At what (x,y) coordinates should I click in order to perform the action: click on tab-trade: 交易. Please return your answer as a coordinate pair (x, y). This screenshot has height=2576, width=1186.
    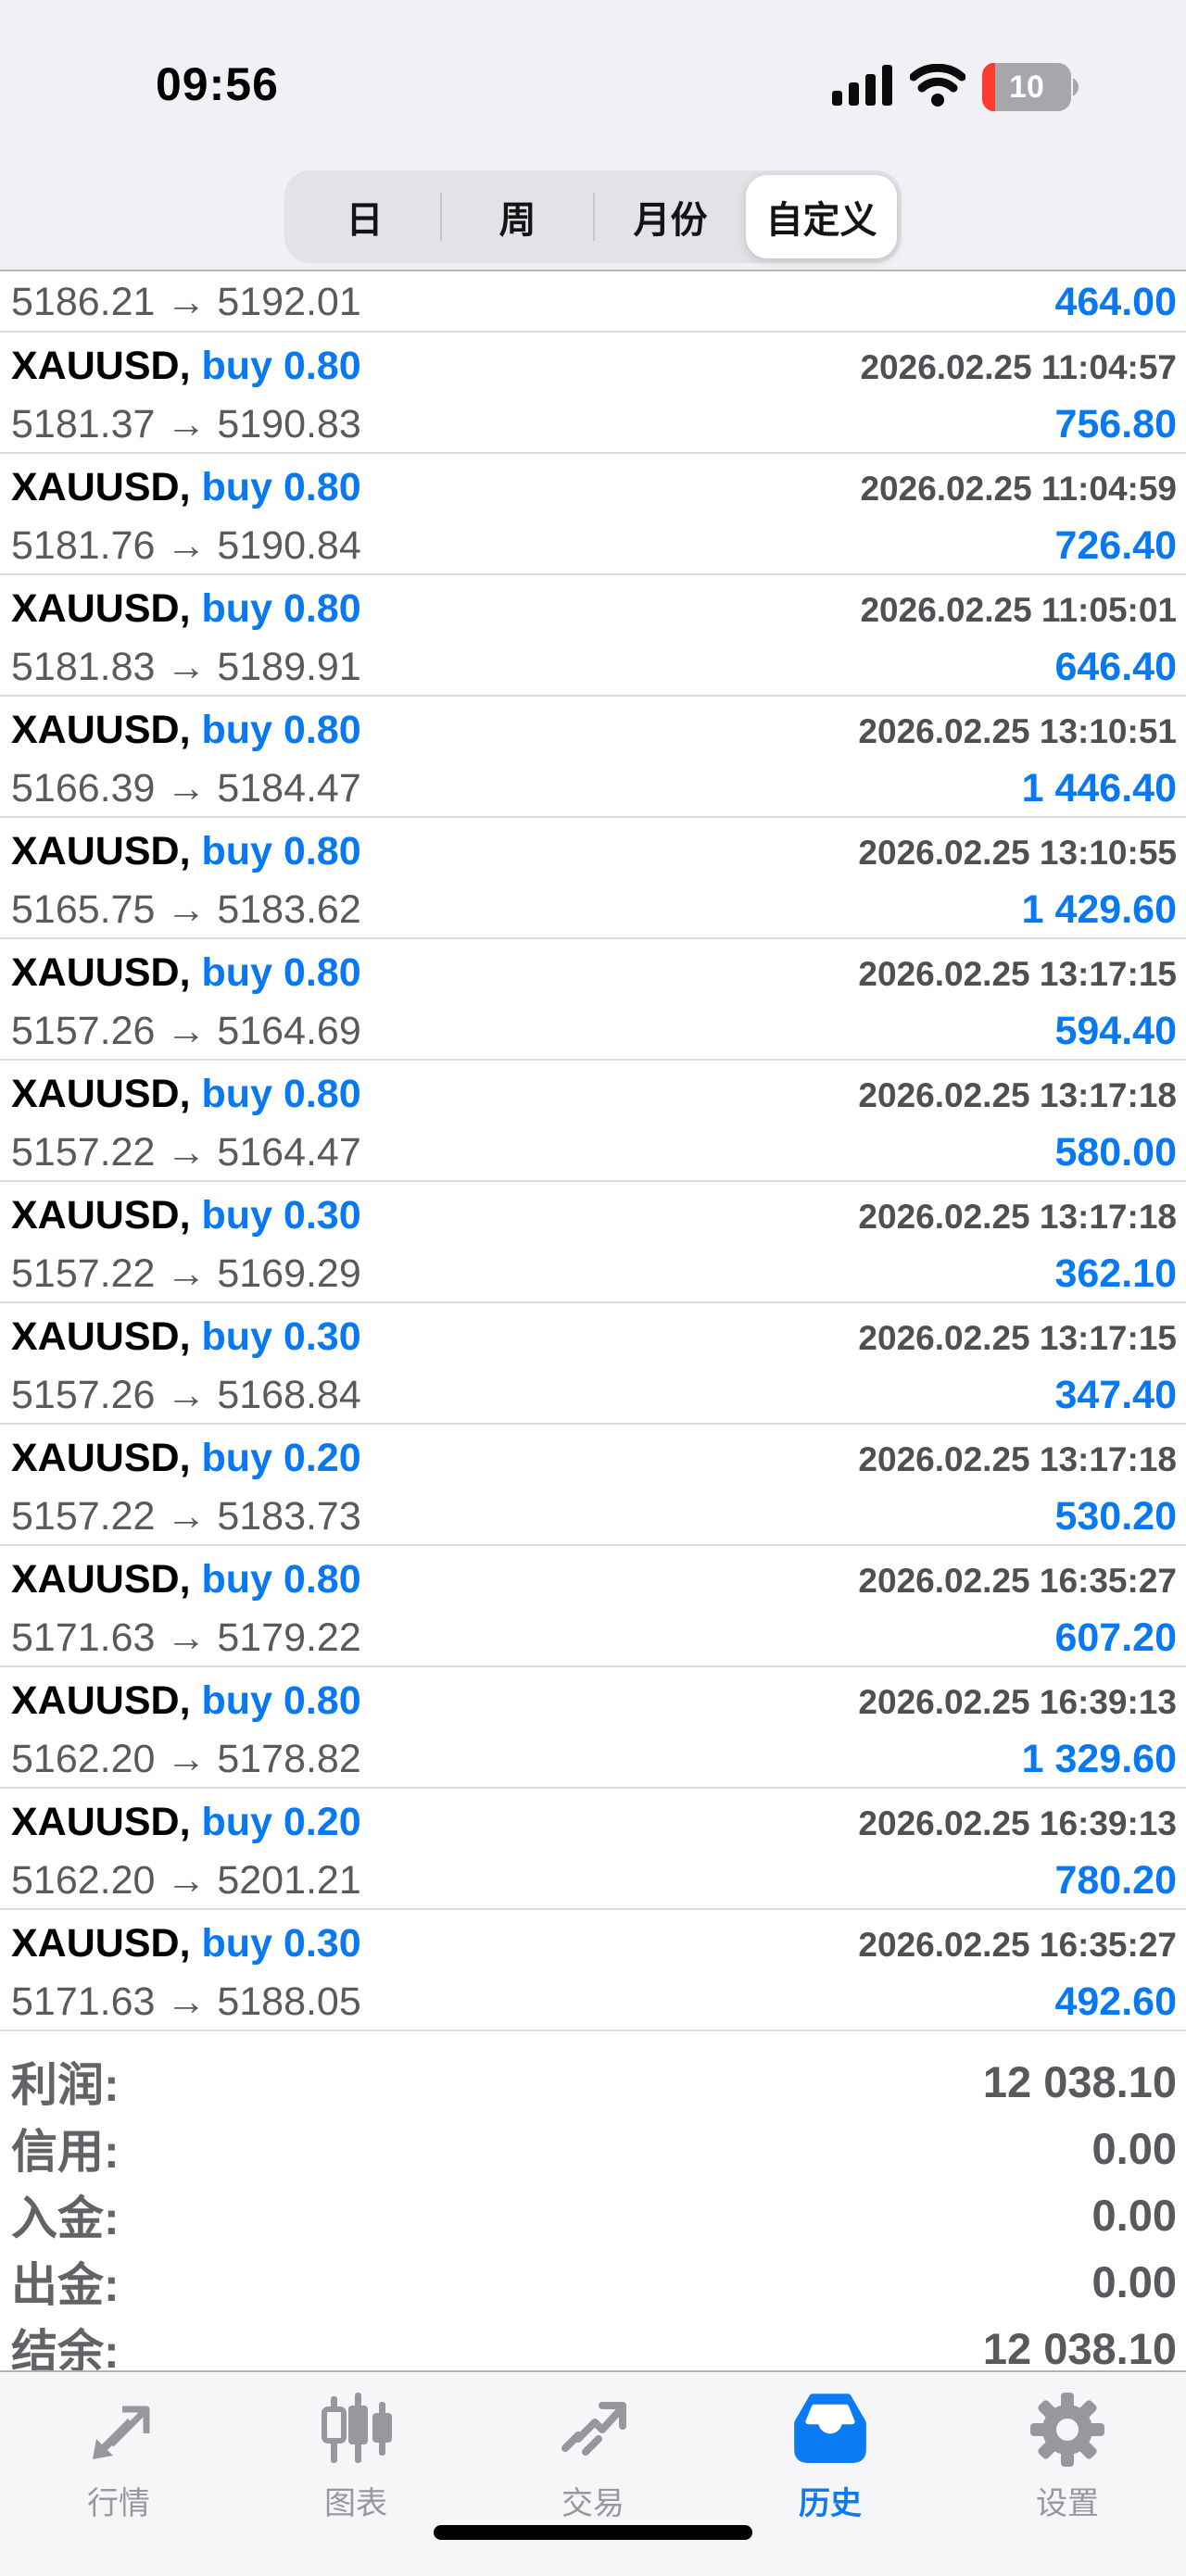
    Looking at the image, I should click on (593, 2474).